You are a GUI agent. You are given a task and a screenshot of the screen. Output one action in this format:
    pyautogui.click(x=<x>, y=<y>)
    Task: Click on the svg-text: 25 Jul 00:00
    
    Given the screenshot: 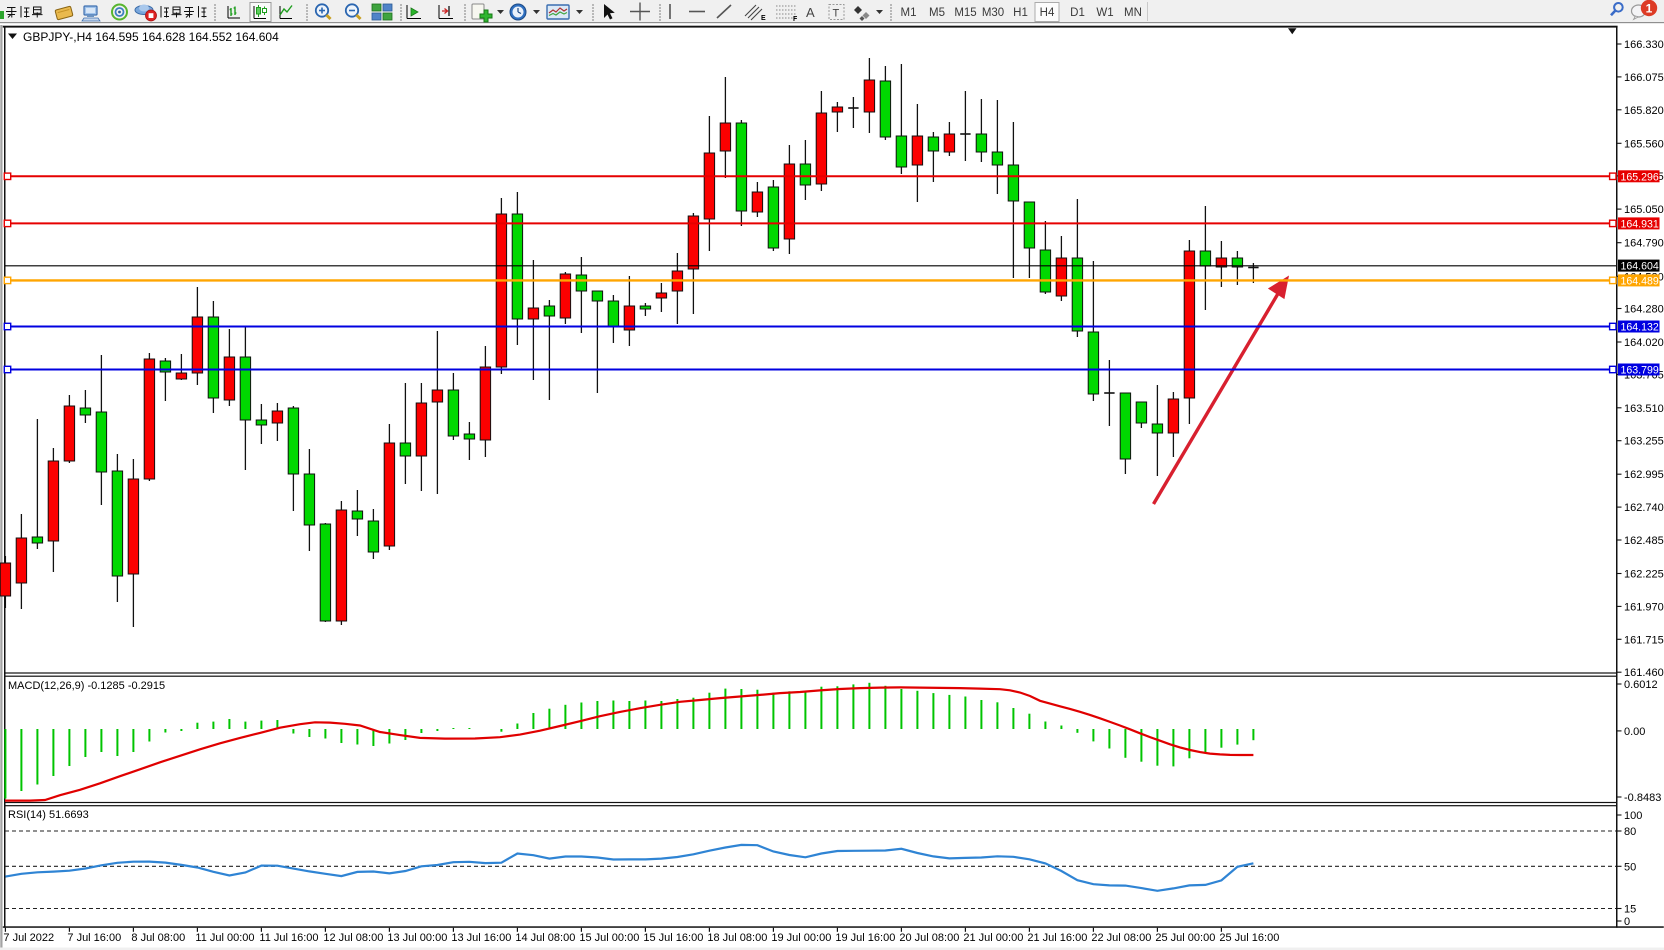 What is the action you would take?
    pyautogui.click(x=1185, y=938)
    